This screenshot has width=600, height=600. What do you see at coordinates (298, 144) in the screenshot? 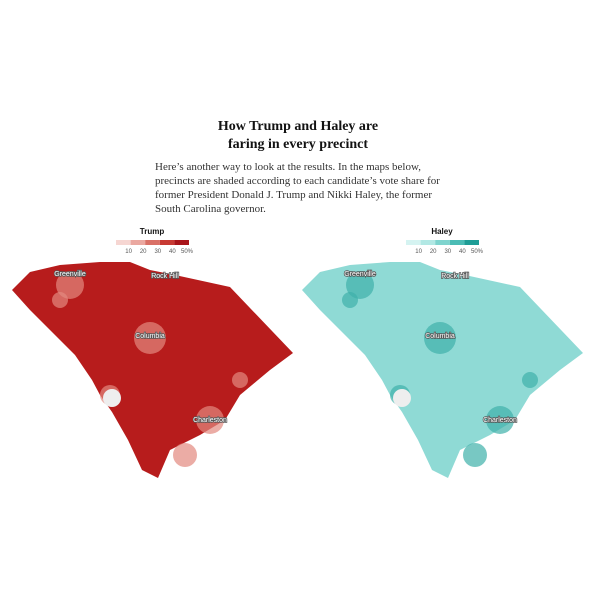
I see `title: faring in every precinct` at bounding box center [298, 144].